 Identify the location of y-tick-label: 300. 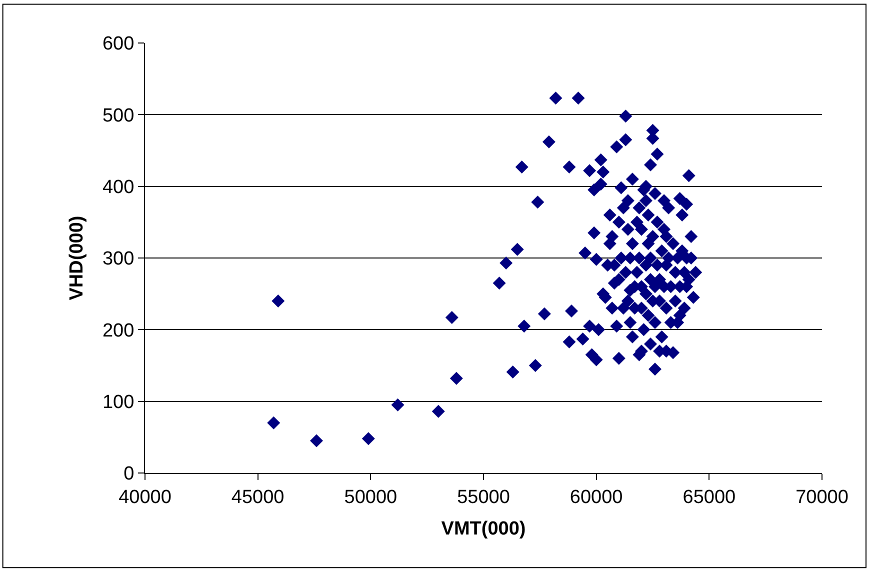
(118, 259).